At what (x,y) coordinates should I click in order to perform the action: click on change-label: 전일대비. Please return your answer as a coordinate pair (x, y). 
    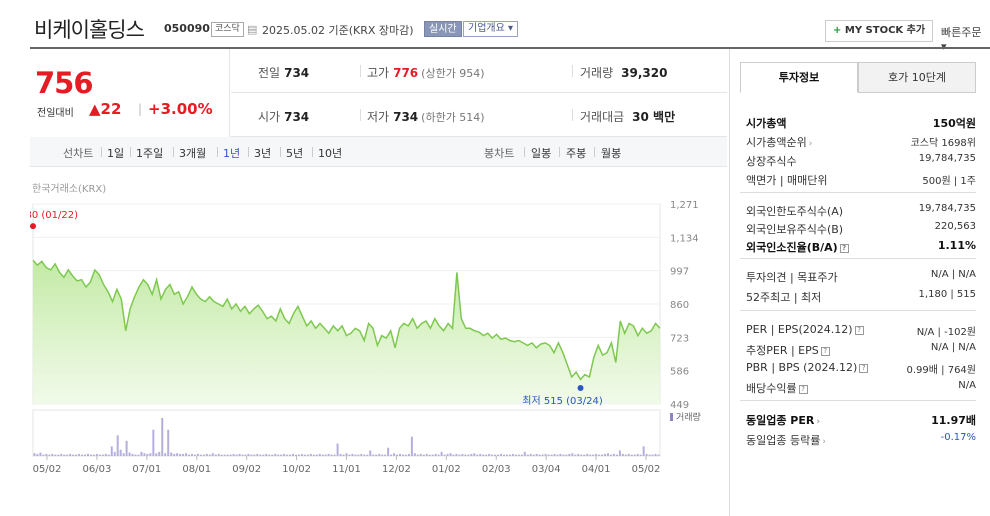
    Looking at the image, I should click on (55, 113).